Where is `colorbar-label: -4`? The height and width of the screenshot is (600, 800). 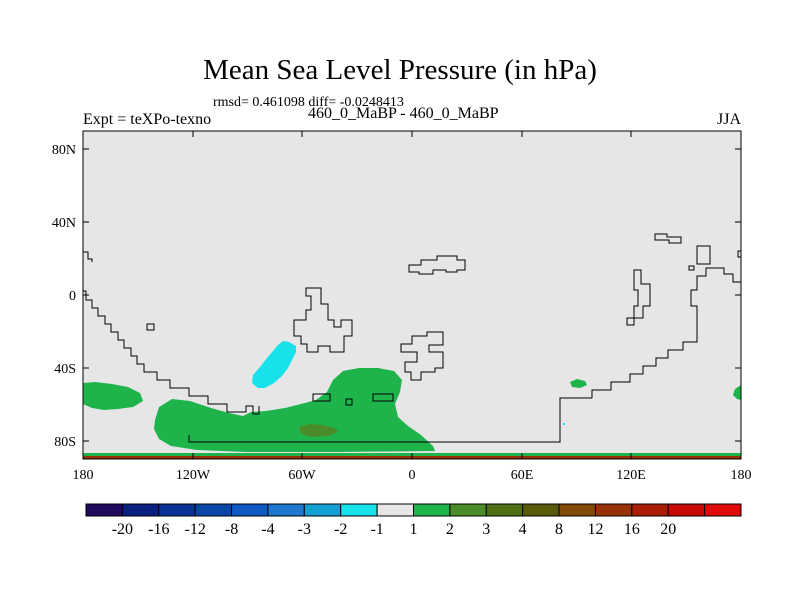 colorbar-label: -4 is located at coordinates (267, 529).